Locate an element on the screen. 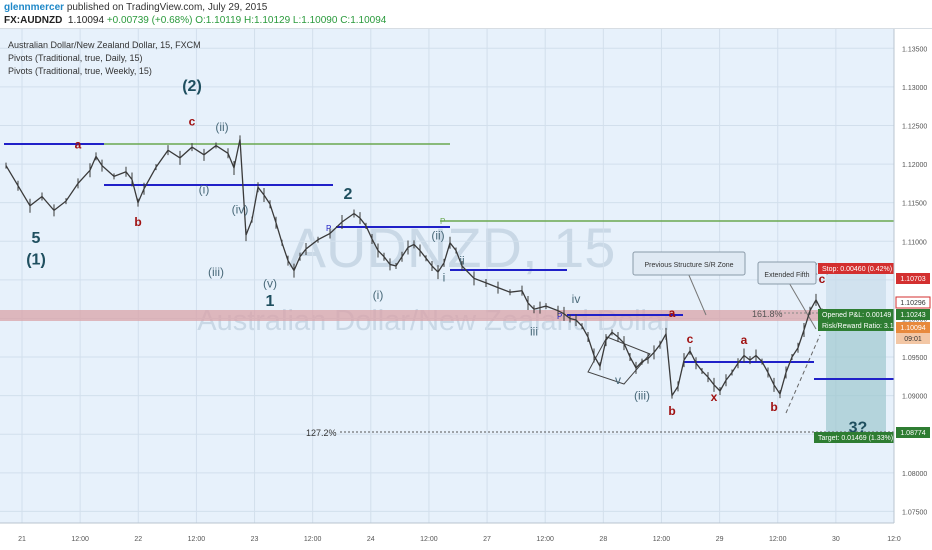 The height and width of the screenshot is (550, 932). price-change: +0.00739 (+0.68%) is located at coordinates (149, 20).